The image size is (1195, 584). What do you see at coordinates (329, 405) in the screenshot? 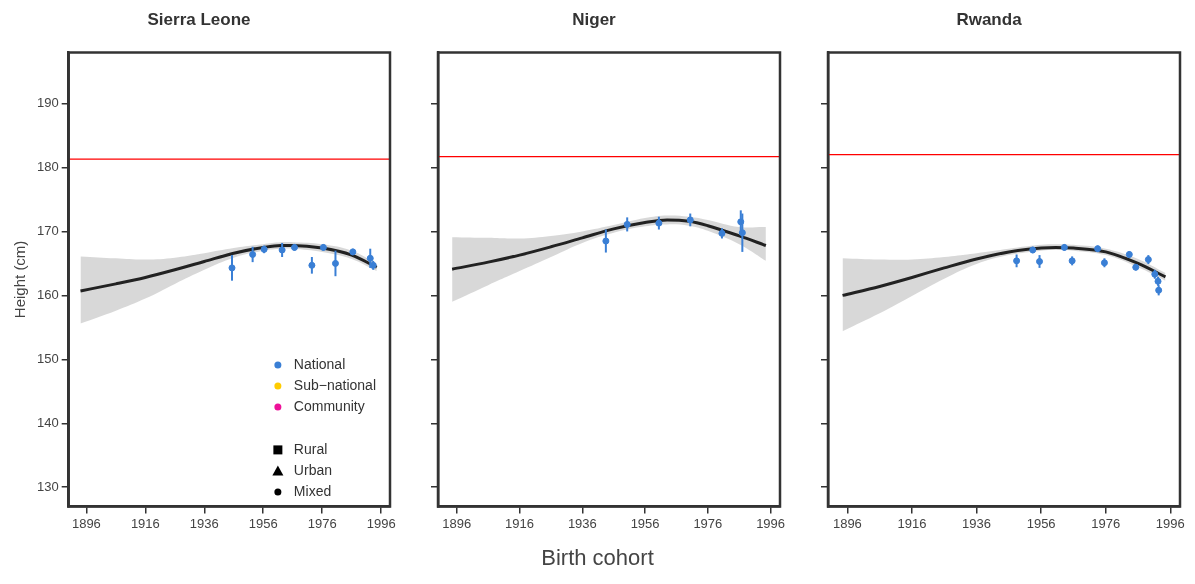
I see `legend-label: Community` at bounding box center [329, 405].